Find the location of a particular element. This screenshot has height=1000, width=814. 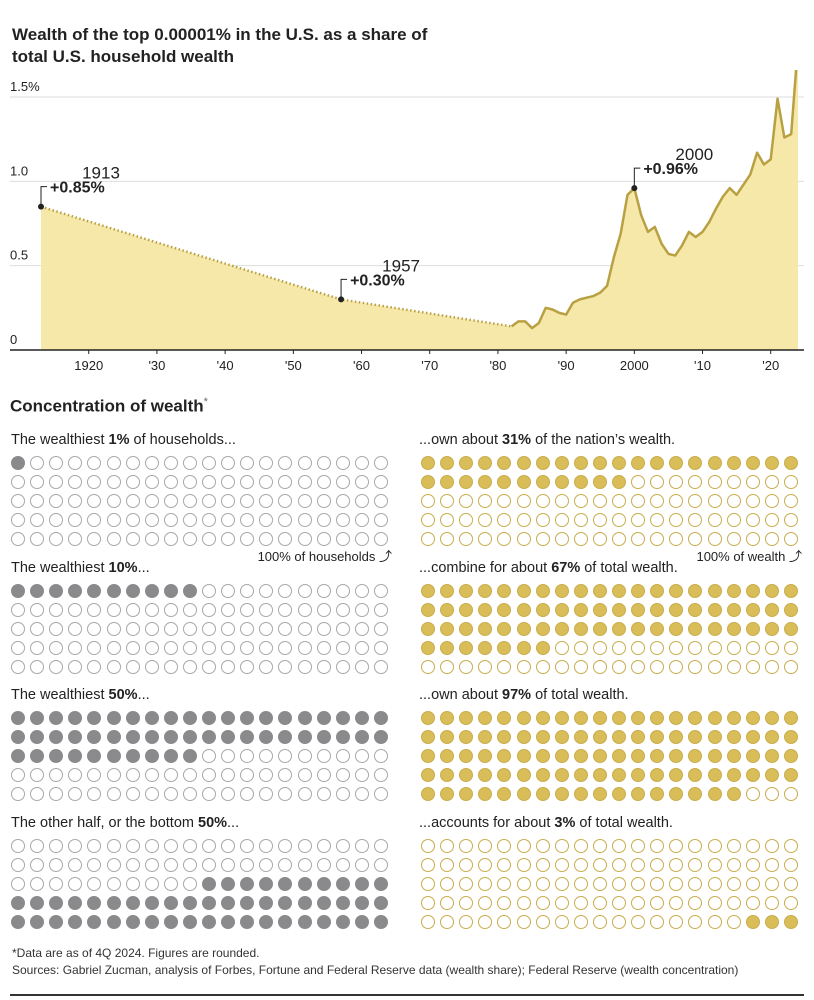

wealth-caption: ...own about 31% of the nation’s wealth. is located at coordinates (547, 440).